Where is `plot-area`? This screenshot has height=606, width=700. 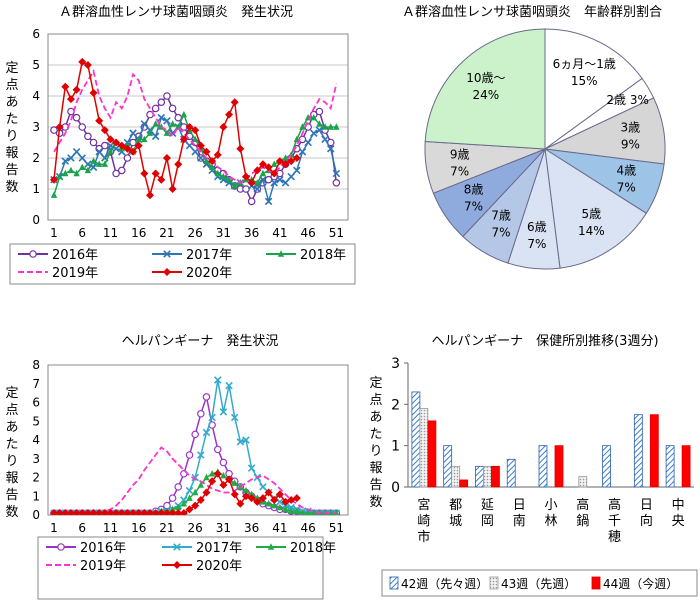
plot-area is located at coordinates (198, 127).